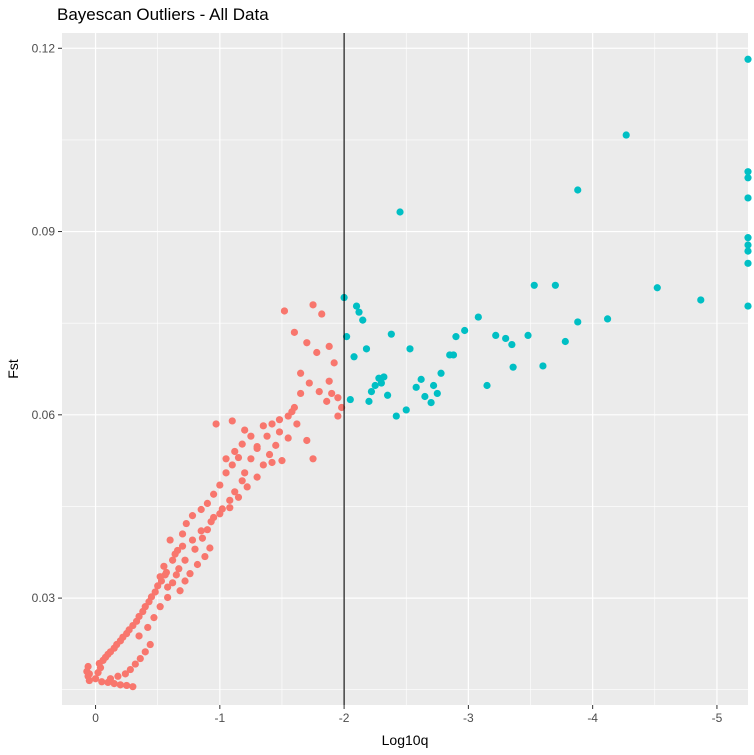  What do you see at coordinates (44, 598) in the screenshot?
I see `y-tick-label: 0.03` at bounding box center [44, 598].